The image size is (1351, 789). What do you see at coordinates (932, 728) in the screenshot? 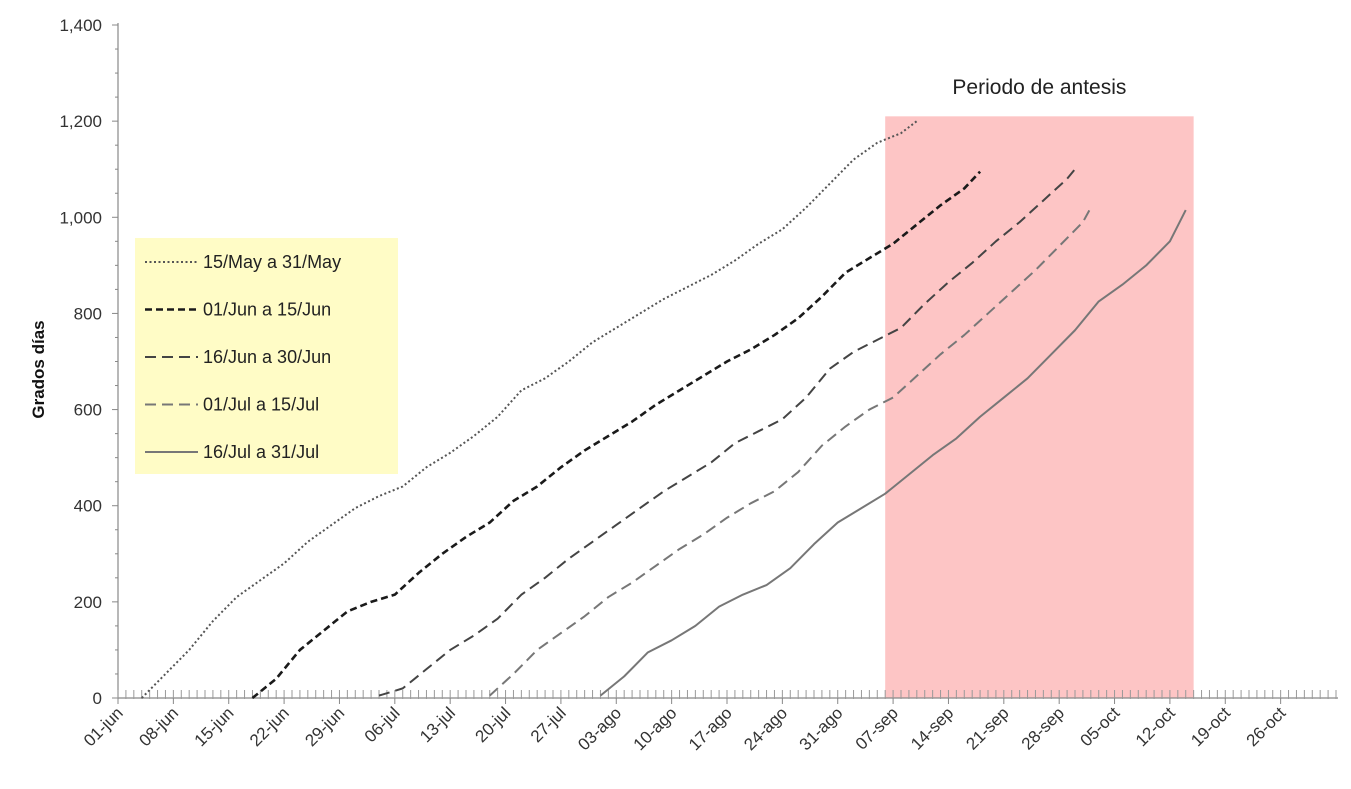
I see `x-tick-label: 14-sep` at bounding box center [932, 728].